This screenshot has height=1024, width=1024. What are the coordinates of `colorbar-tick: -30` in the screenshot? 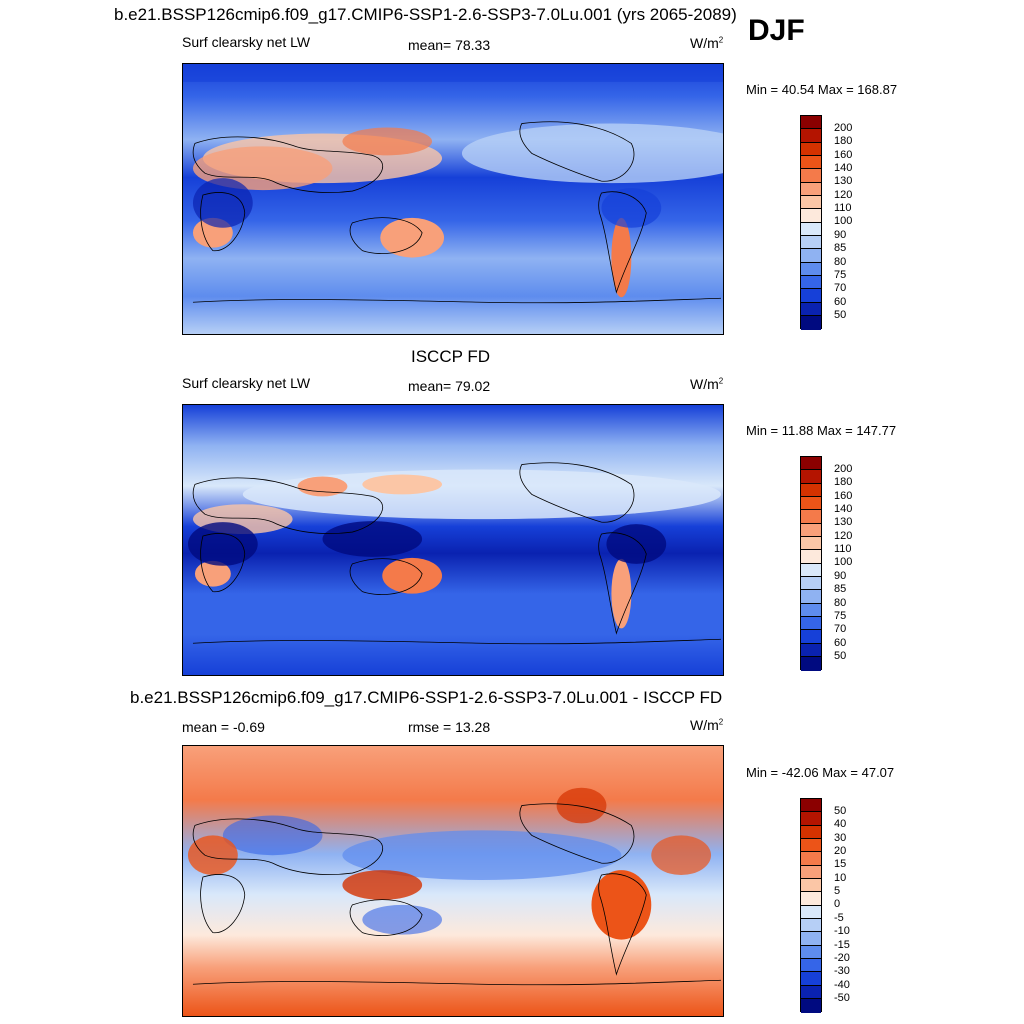 It's located at (842, 971).